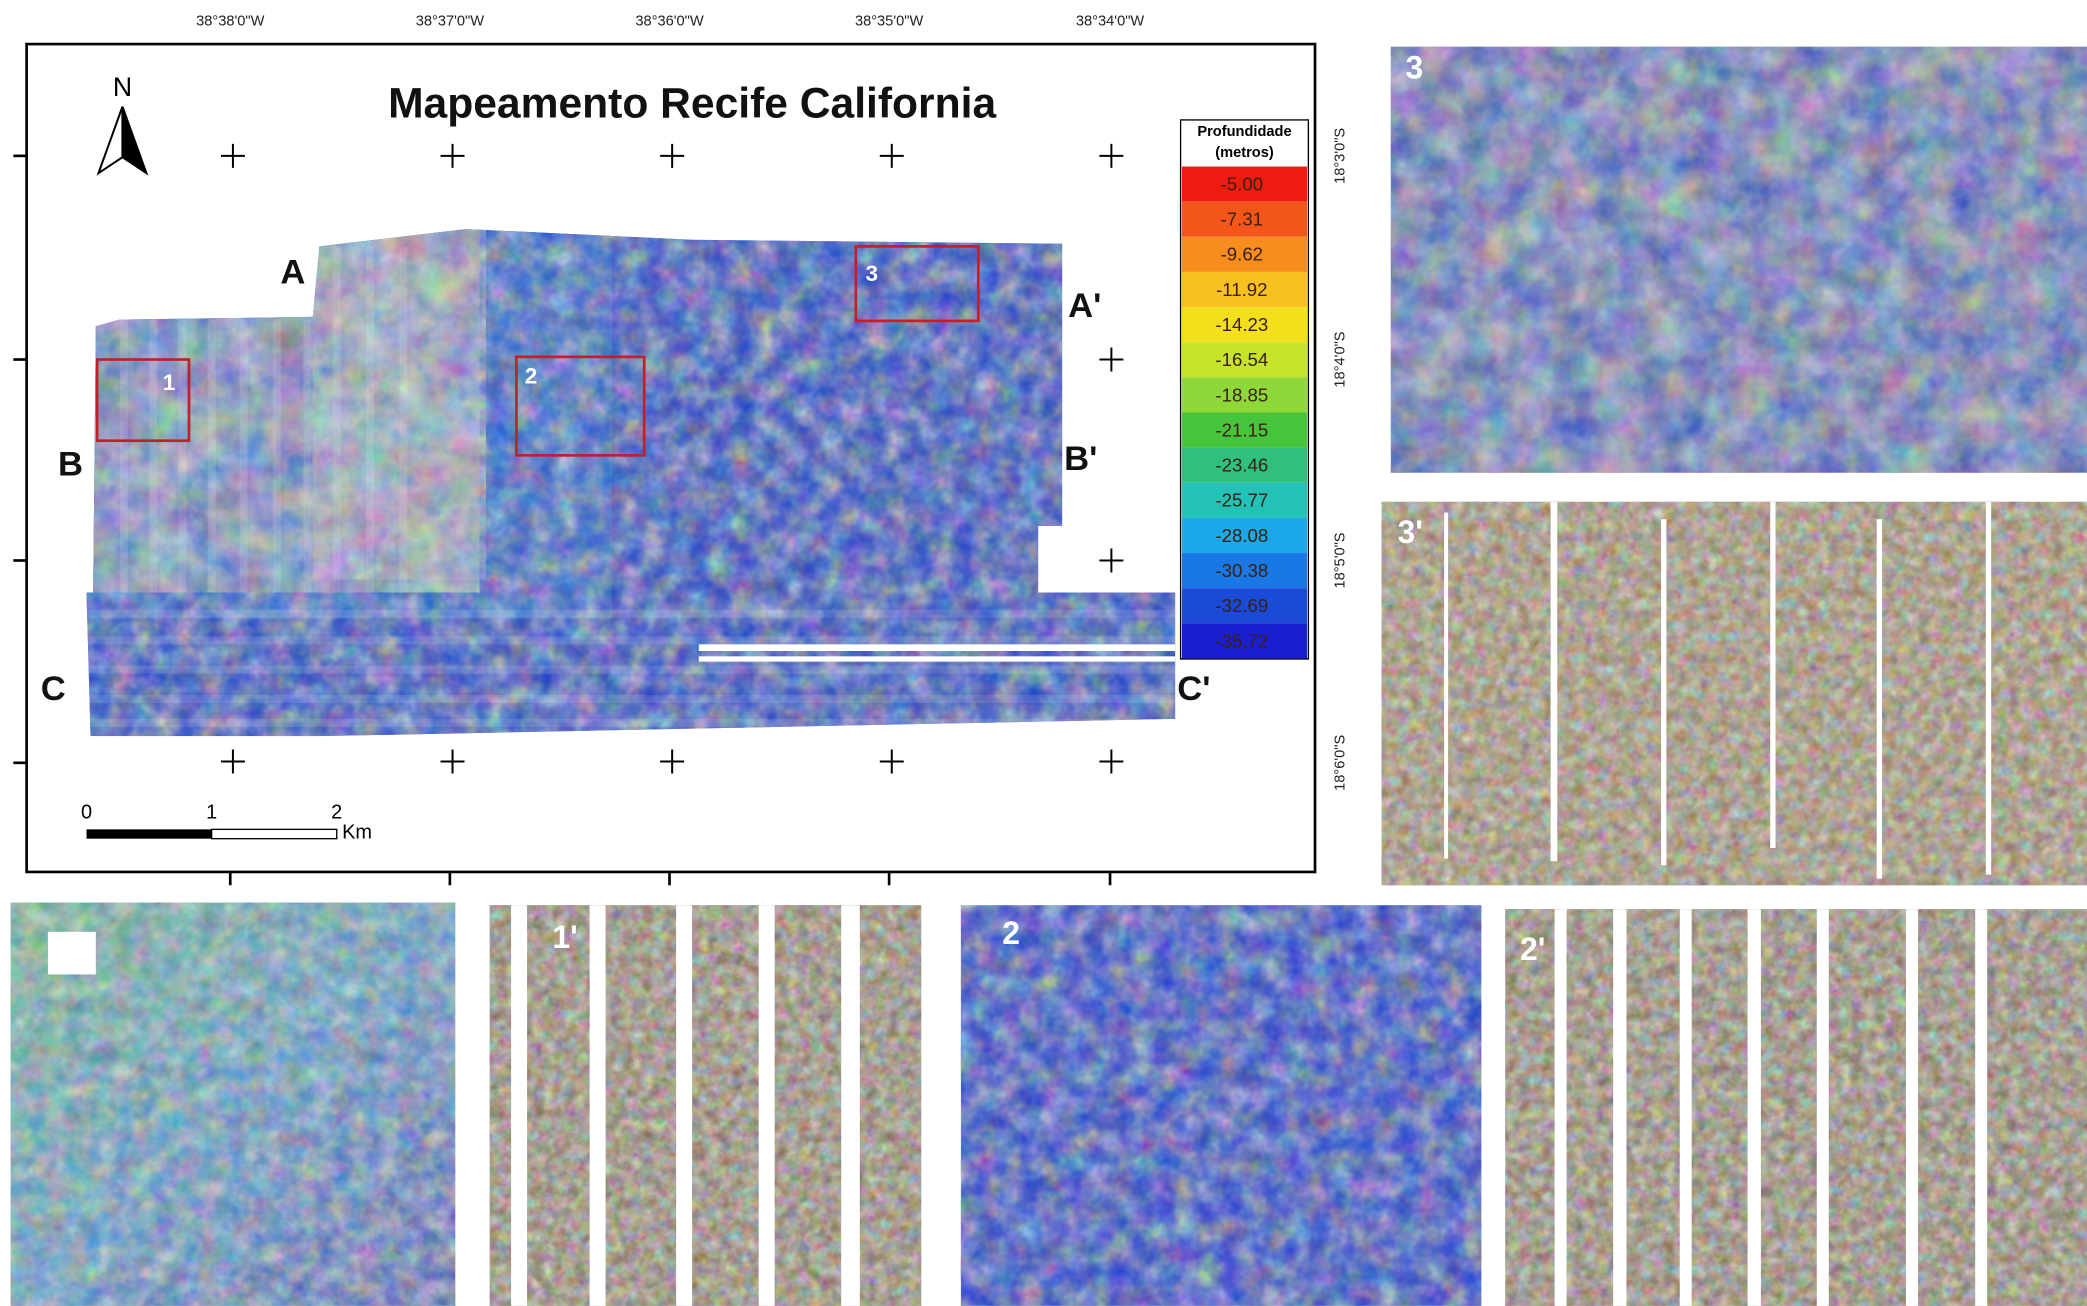 The image size is (2087, 1306). What do you see at coordinates (1796, 1107) in the screenshot?
I see `panel-2-prime` at bounding box center [1796, 1107].